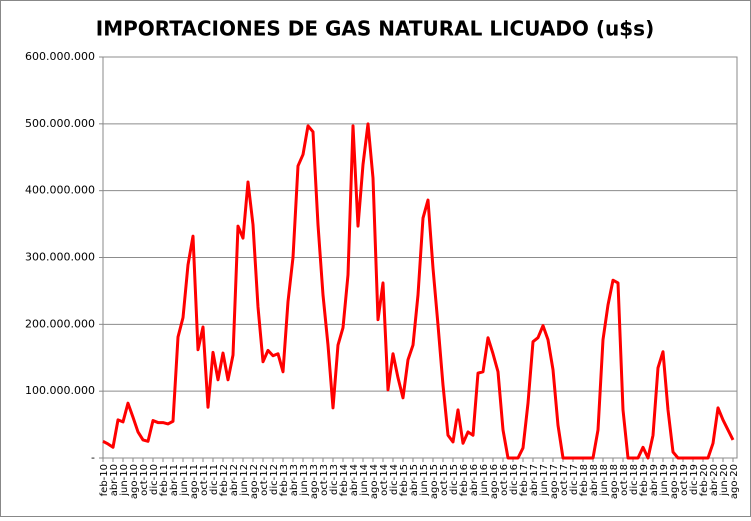  I want to click on x-tick-label: feb-17, so click(524, 480).